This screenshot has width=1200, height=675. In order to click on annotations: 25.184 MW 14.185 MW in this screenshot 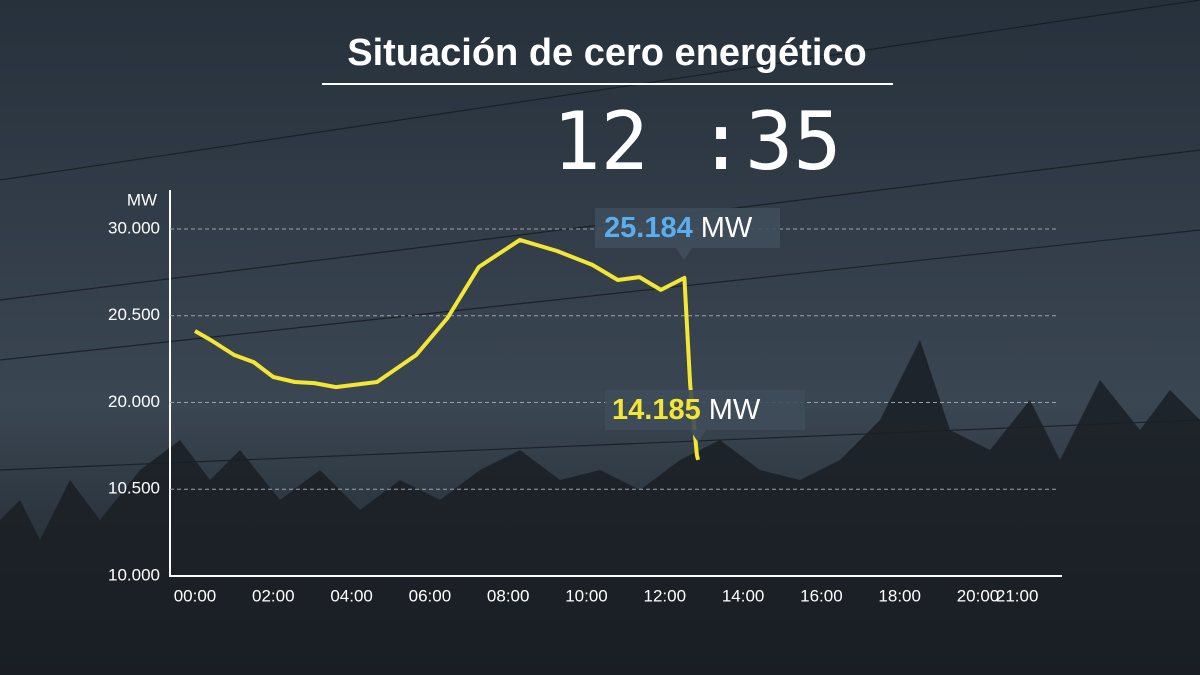, I will do `click(700, 325)`.